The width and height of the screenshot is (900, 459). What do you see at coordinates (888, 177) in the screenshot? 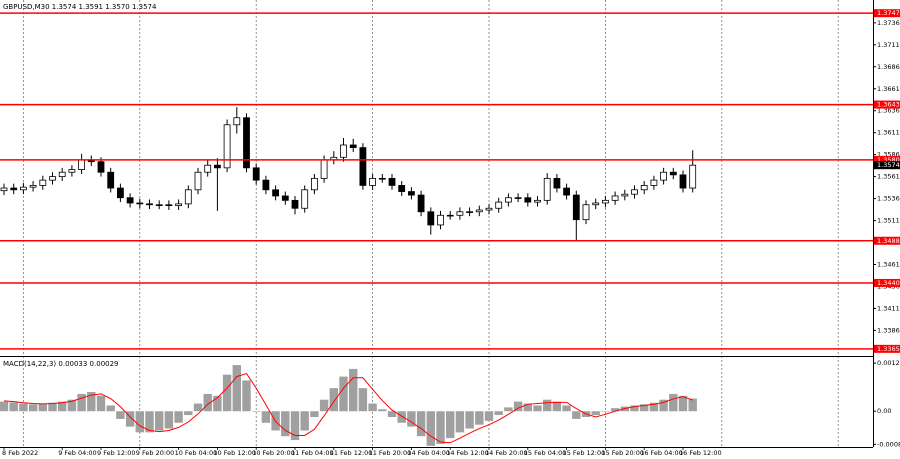
I see `y-tick-label: 1.3561` at bounding box center [888, 177].